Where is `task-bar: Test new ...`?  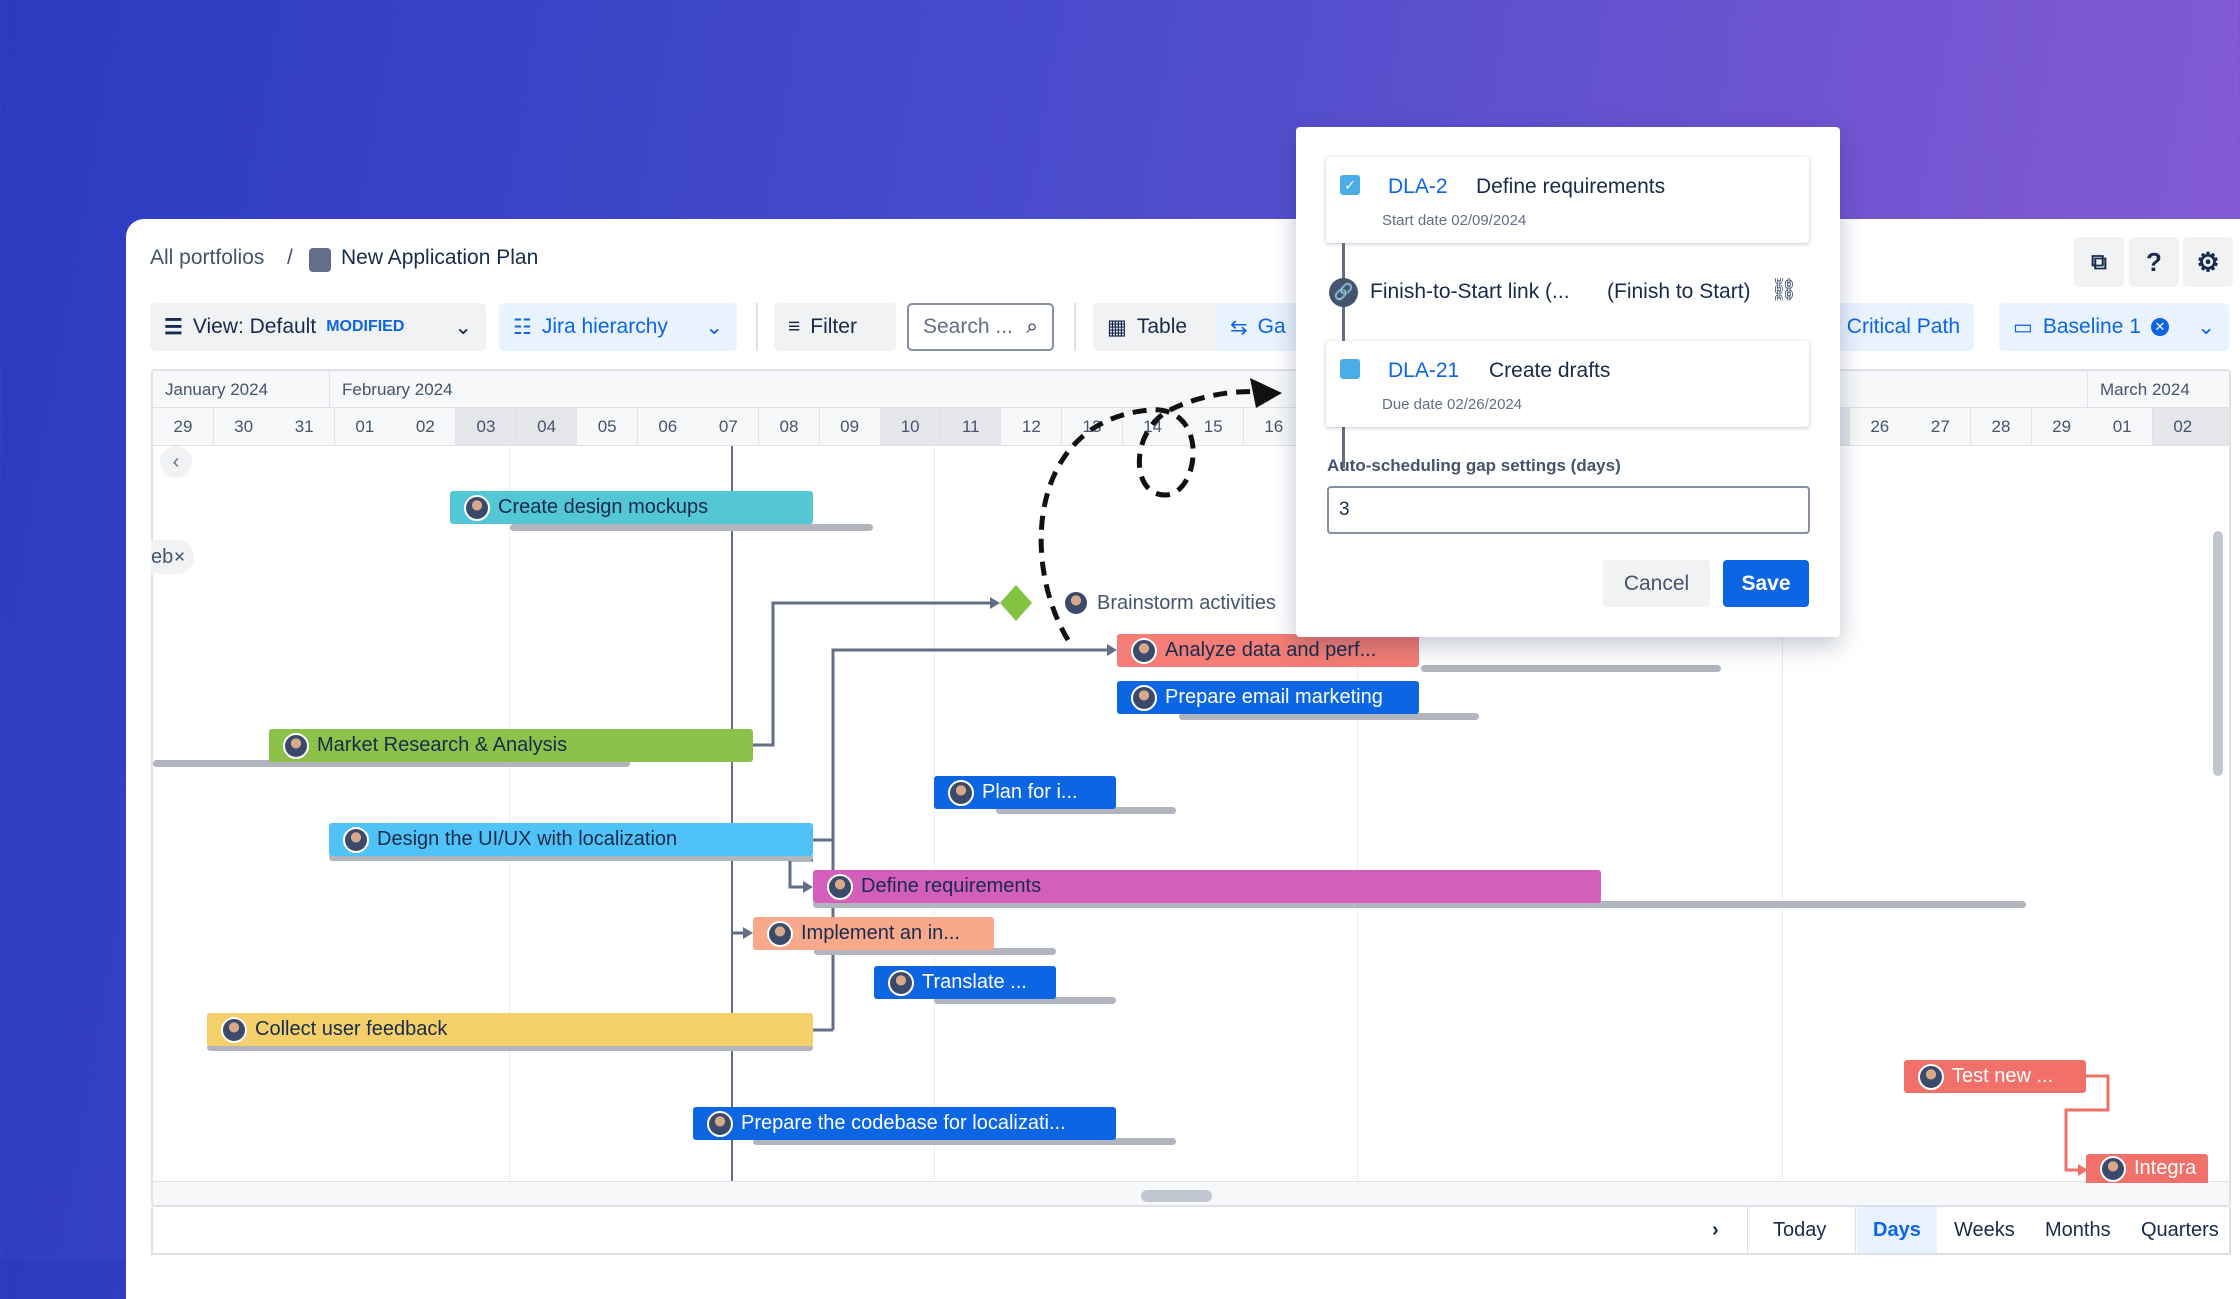
task-bar: Test new ... is located at coordinates (1995, 1076).